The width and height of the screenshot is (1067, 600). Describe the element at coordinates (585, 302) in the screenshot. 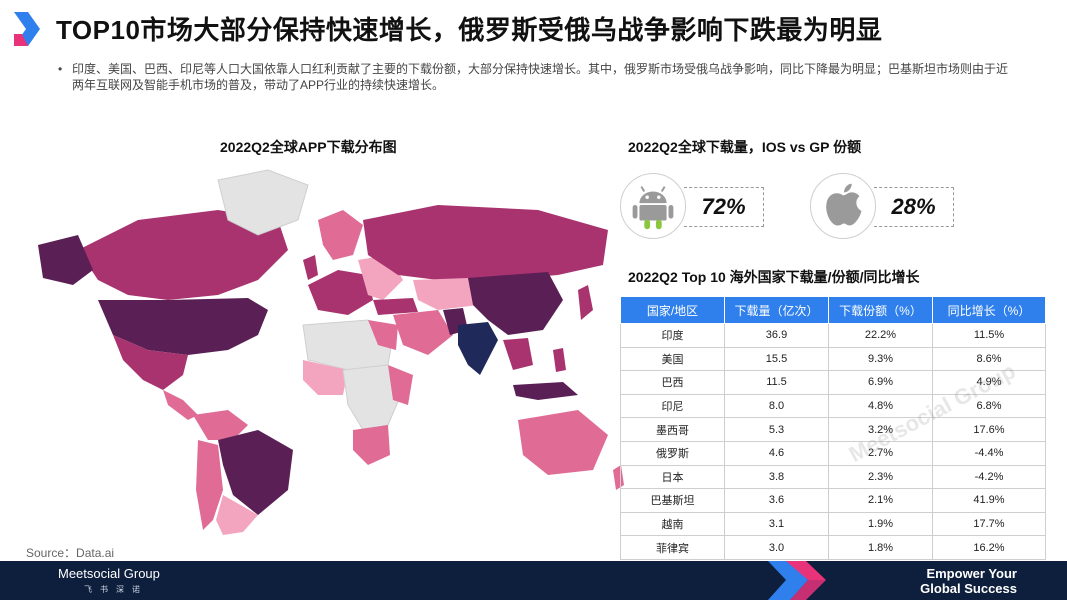

I see `map-japan` at that location.